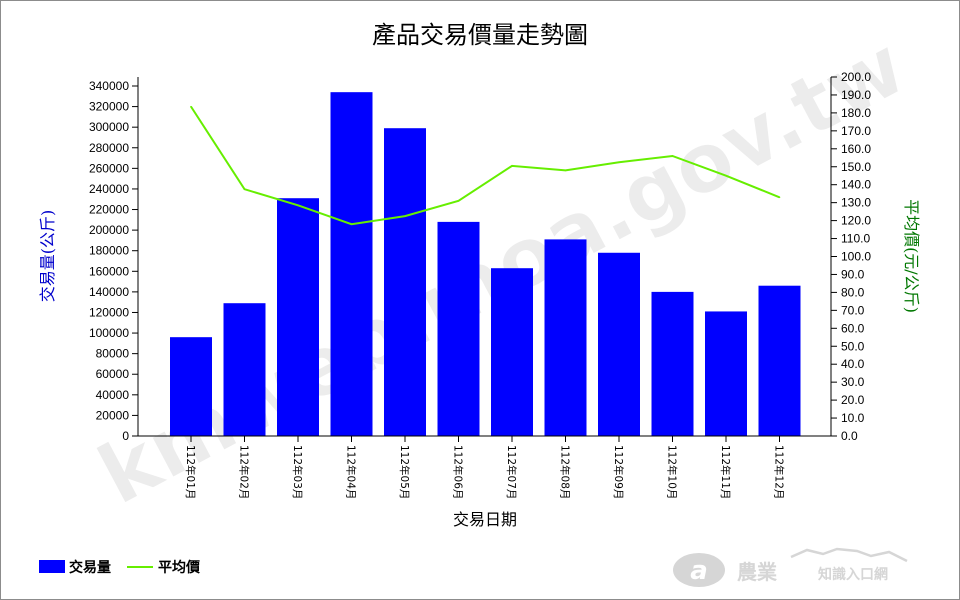 This screenshot has height=600, width=960. I want to click on y-left-tick-label: 160000, so click(109, 271).